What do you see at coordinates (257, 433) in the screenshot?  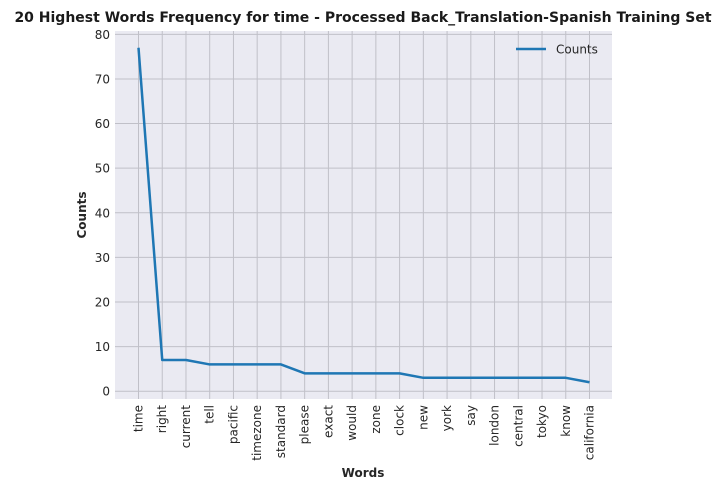 I see `x-tick-label: timezone` at bounding box center [257, 433].